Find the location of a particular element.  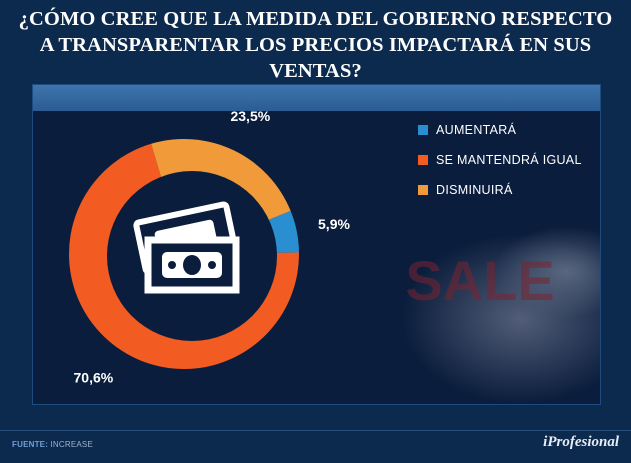

source-note: FUENTE: INCREASE is located at coordinates (52, 444).